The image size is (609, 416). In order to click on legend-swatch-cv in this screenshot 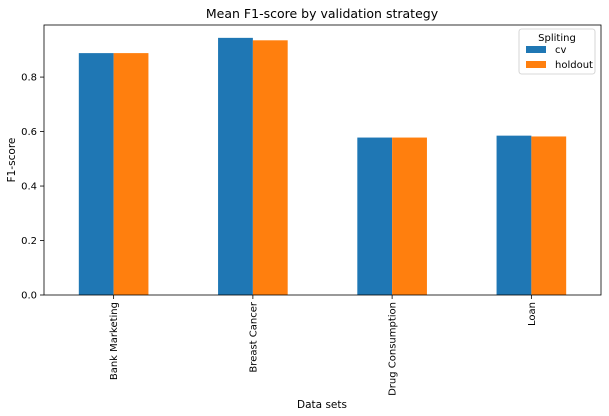, I will do `click(536, 49)`.